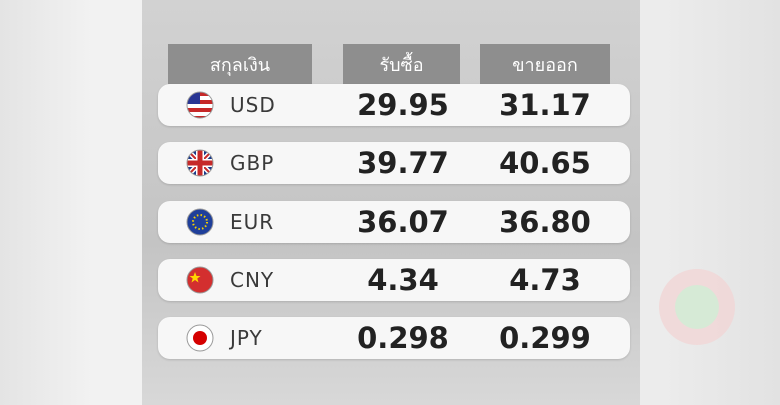  I want to click on currency-code: EUR, so click(252, 222).